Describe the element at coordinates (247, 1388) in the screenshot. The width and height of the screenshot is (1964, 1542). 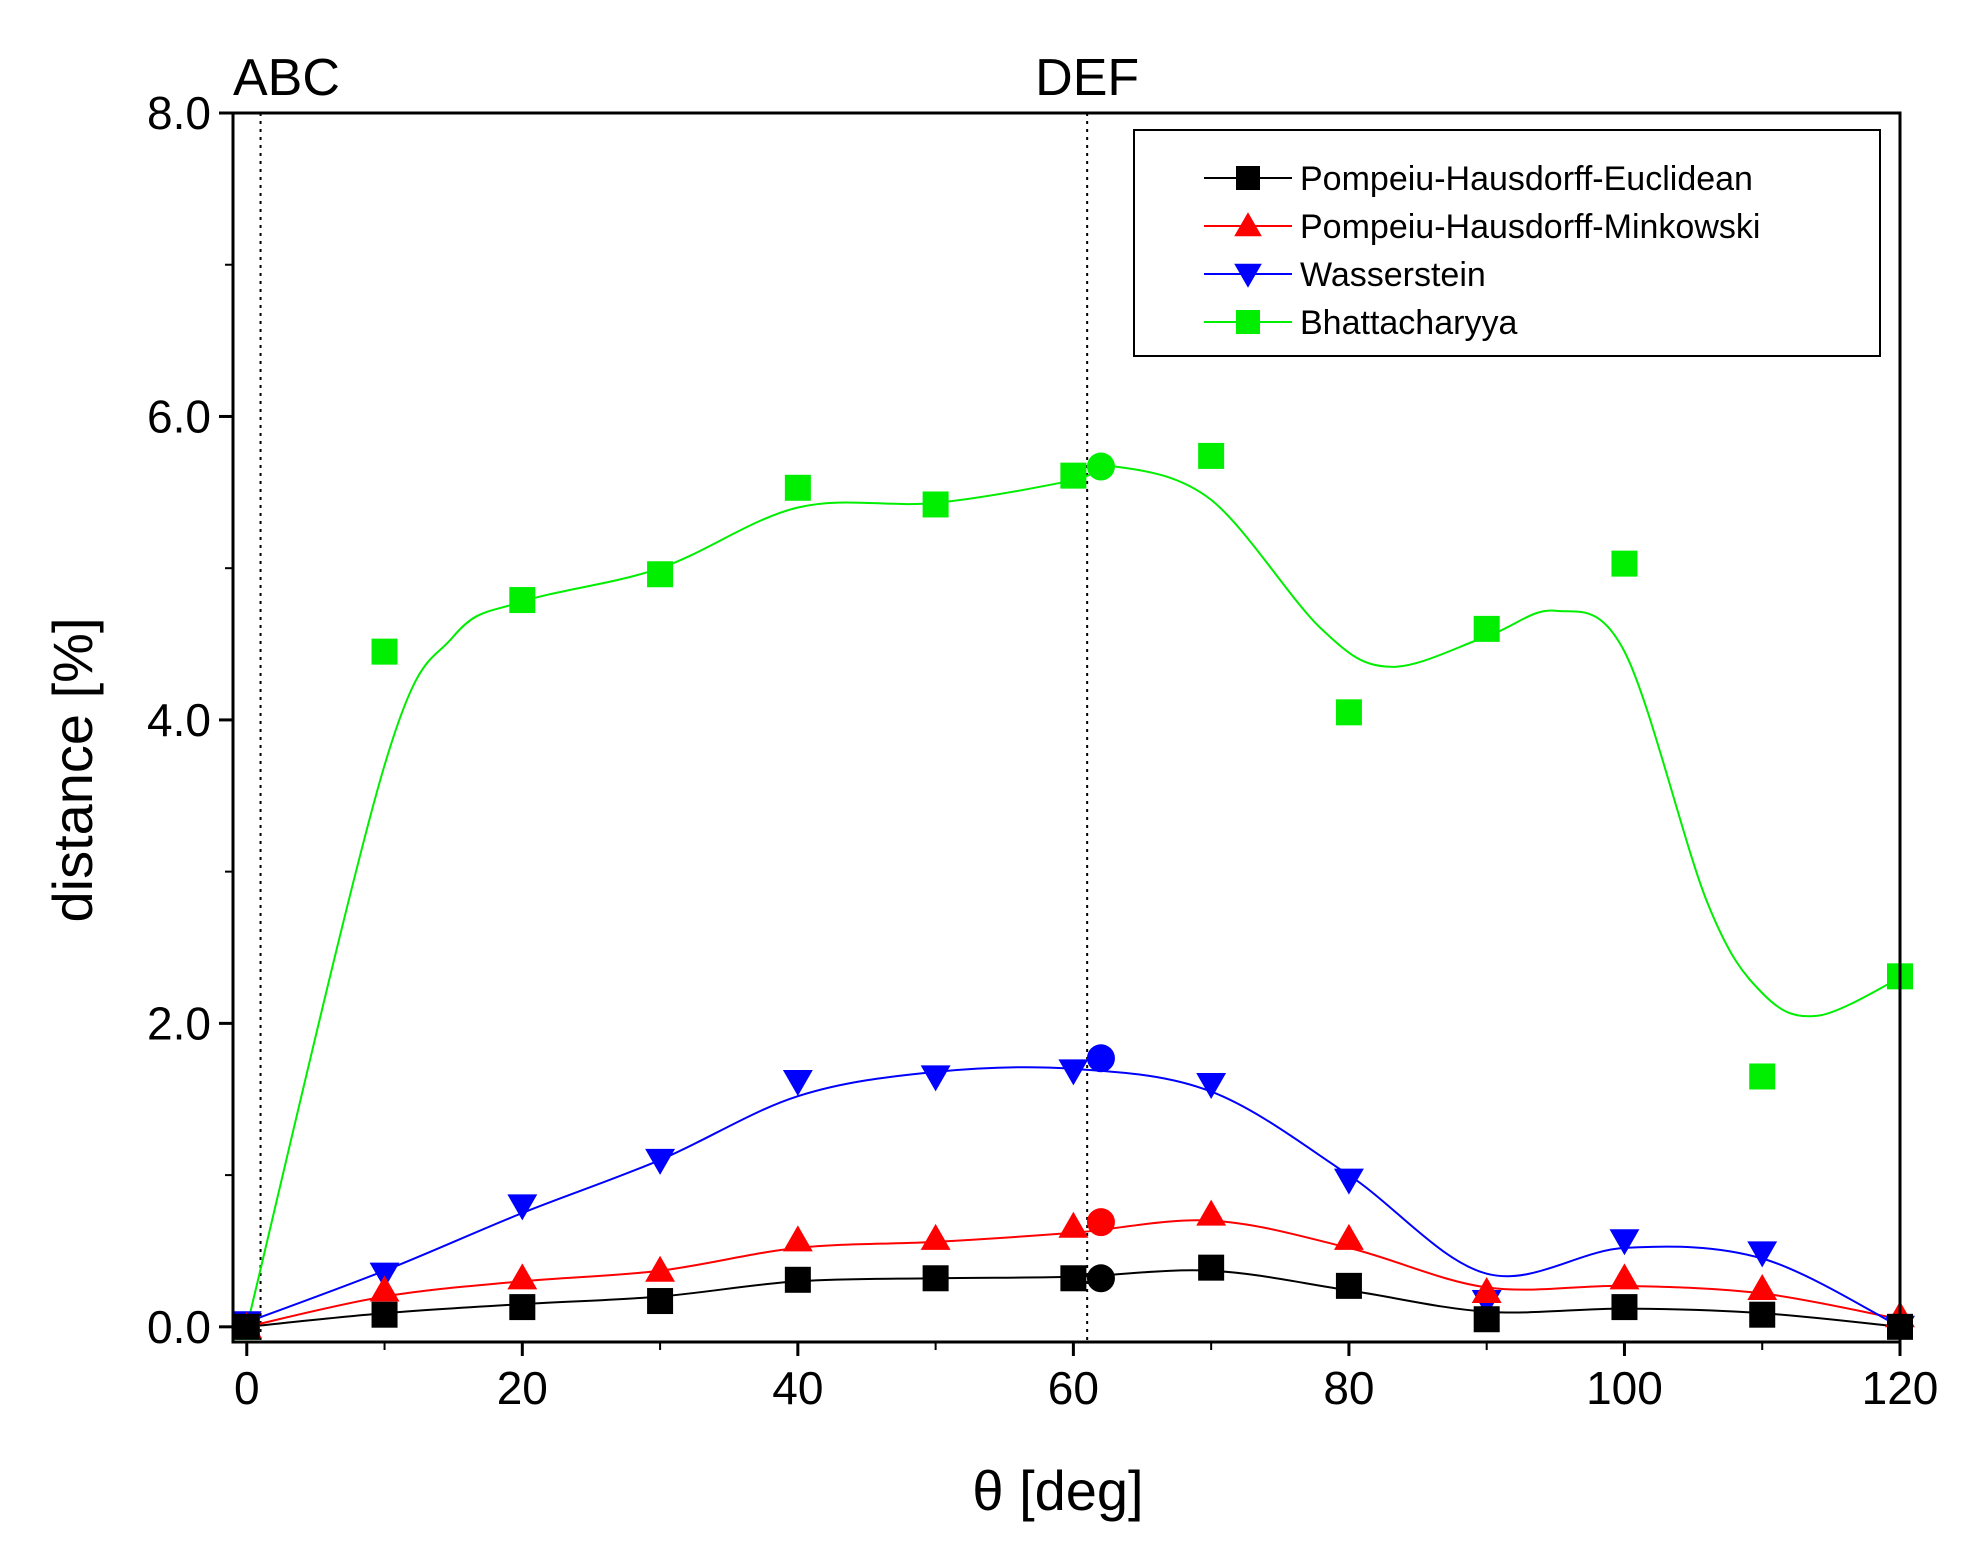
I see `x-tick-label: 0` at that location.